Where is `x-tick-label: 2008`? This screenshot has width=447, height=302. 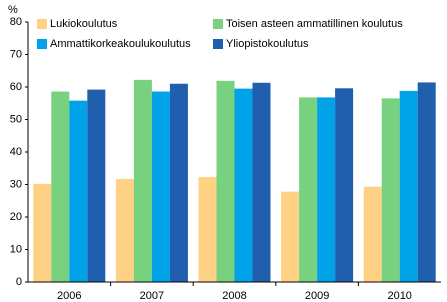 x-tick-label: 2008 is located at coordinates (234, 296).